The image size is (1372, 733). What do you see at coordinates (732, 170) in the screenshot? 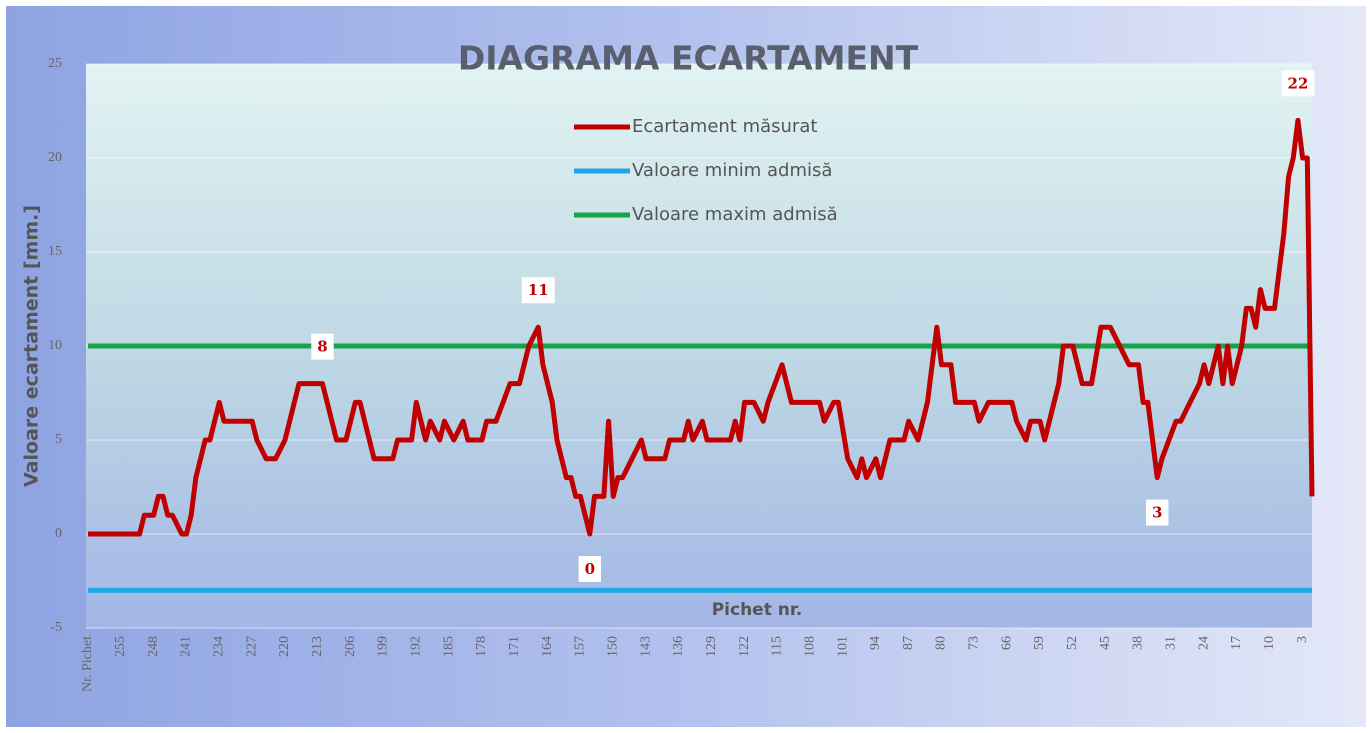
I see `legend-label: Valoare minim admisă` at bounding box center [732, 170].